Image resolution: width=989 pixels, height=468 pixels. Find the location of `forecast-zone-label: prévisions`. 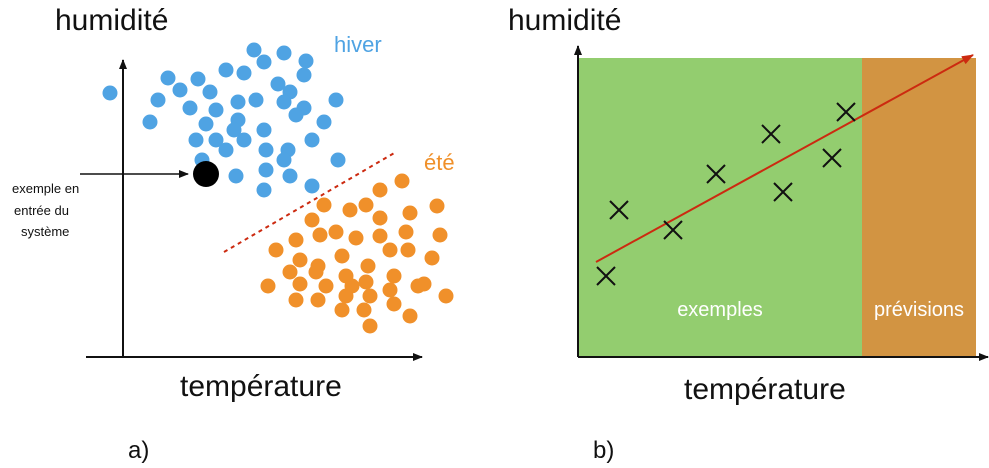

forecast-zone-label: prévisions is located at coordinates (919, 310).